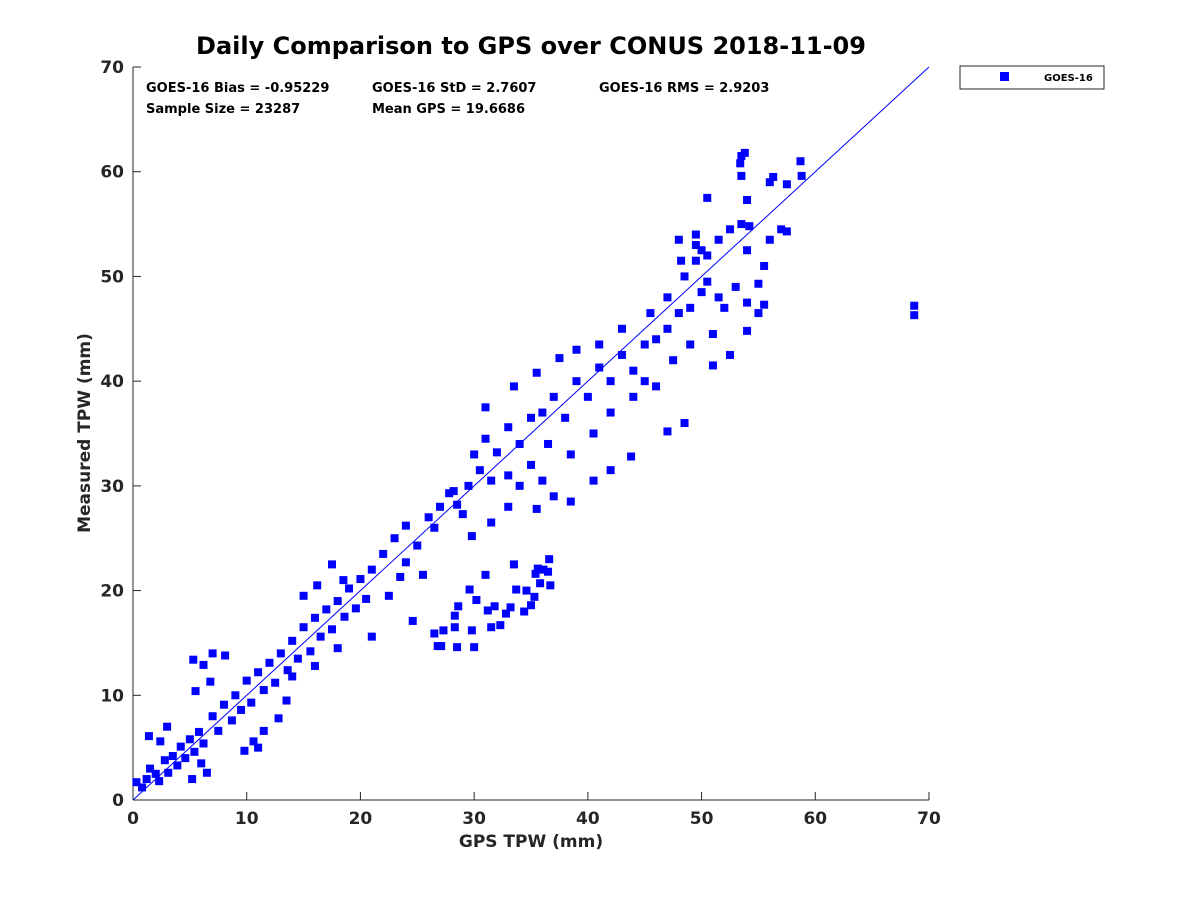 The image size is (1200, 900). I want to click on y-tick-label: 50, so click(112, 277).